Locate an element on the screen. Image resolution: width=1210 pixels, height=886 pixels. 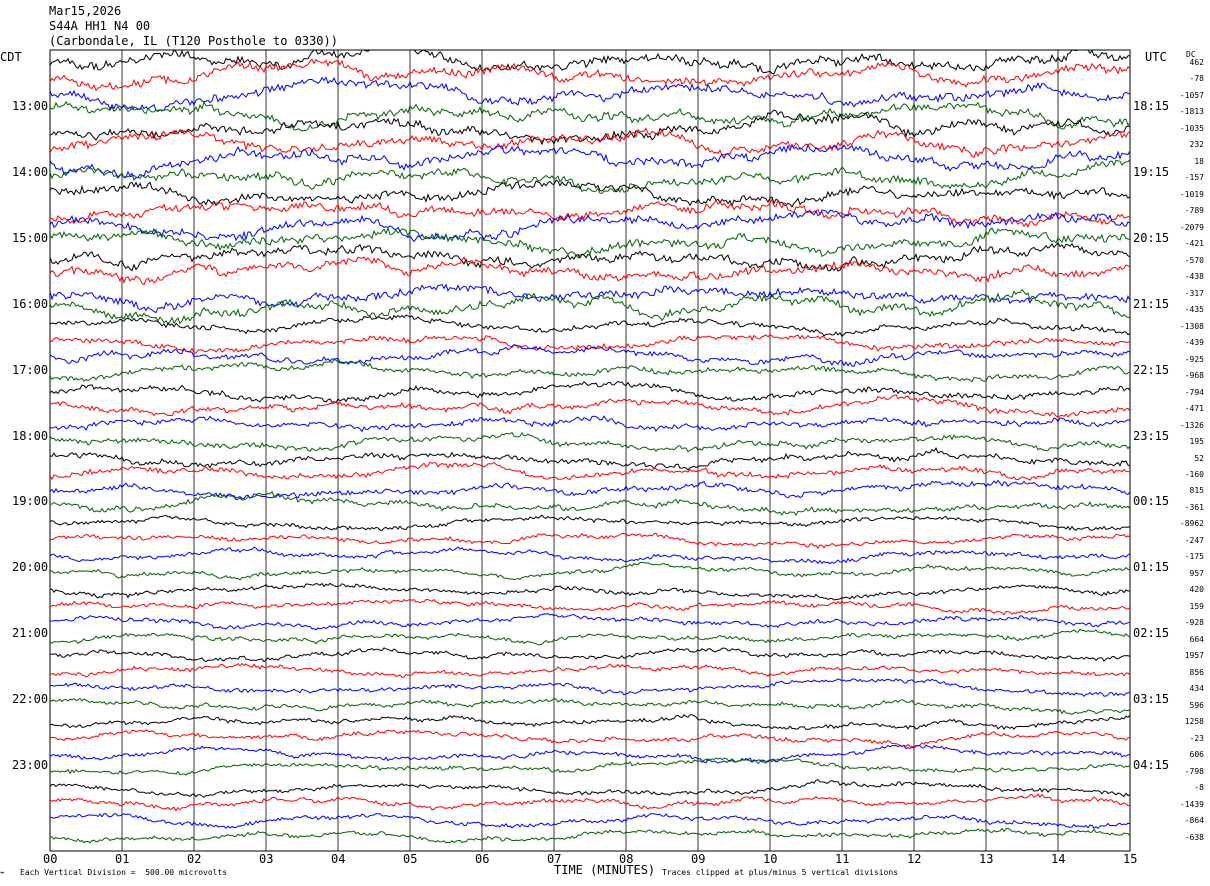
left-hour-label: 16:00 is located at coordinates (30, 304).